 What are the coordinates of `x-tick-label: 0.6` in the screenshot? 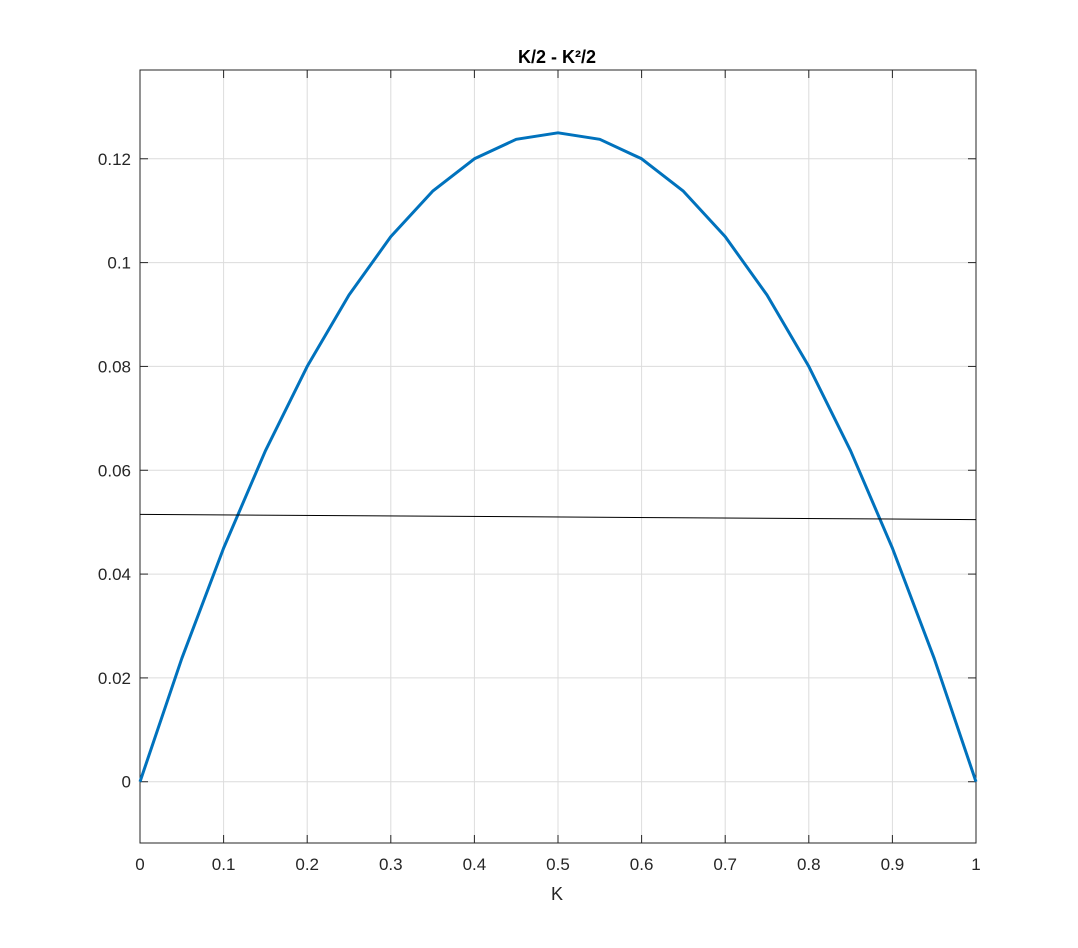 It's located at (642, 864).